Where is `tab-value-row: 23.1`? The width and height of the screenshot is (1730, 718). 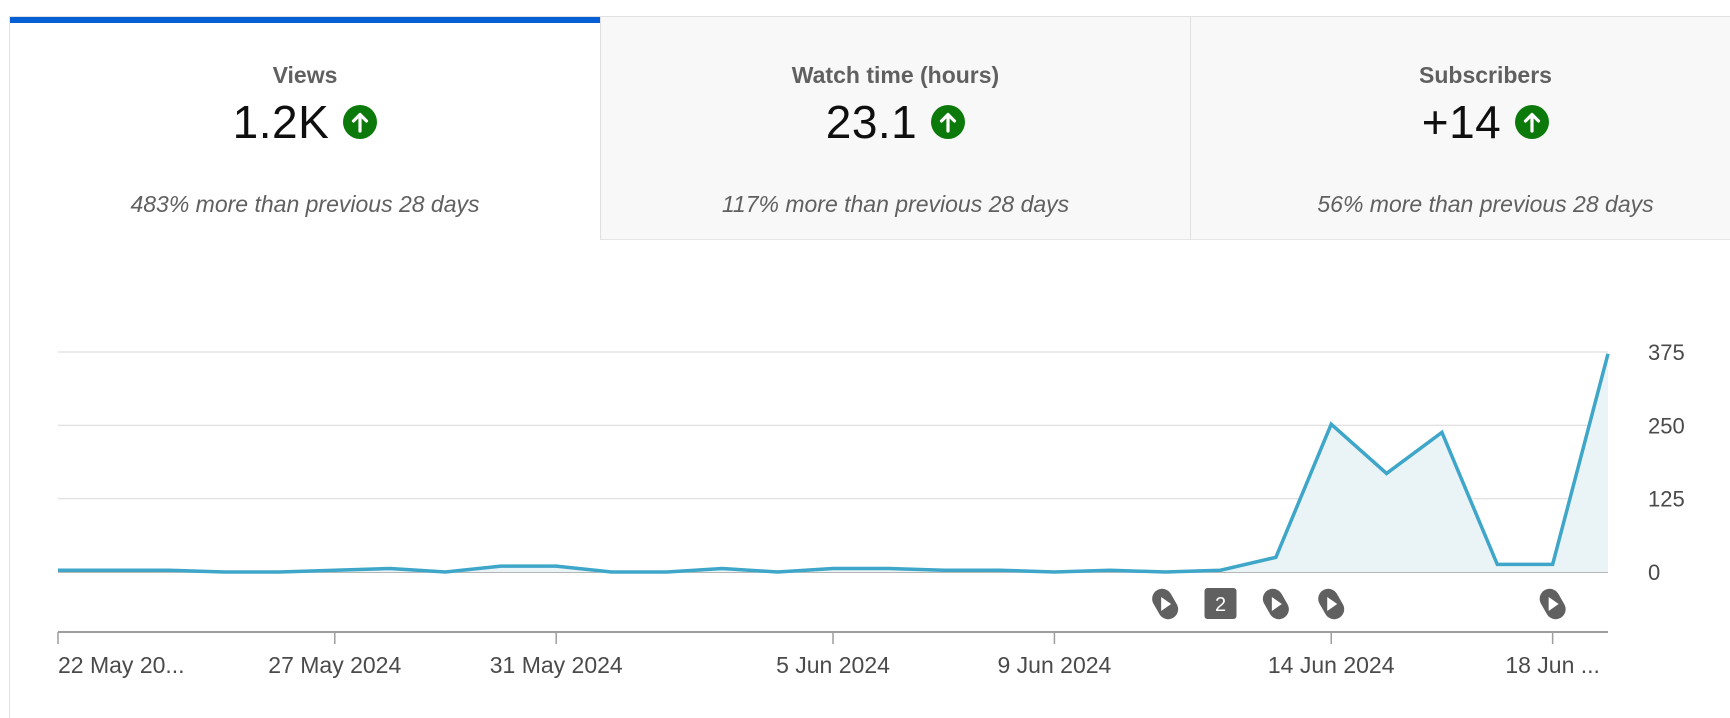 tab-value-row: 23.1 is located at coordinates (895, 122).